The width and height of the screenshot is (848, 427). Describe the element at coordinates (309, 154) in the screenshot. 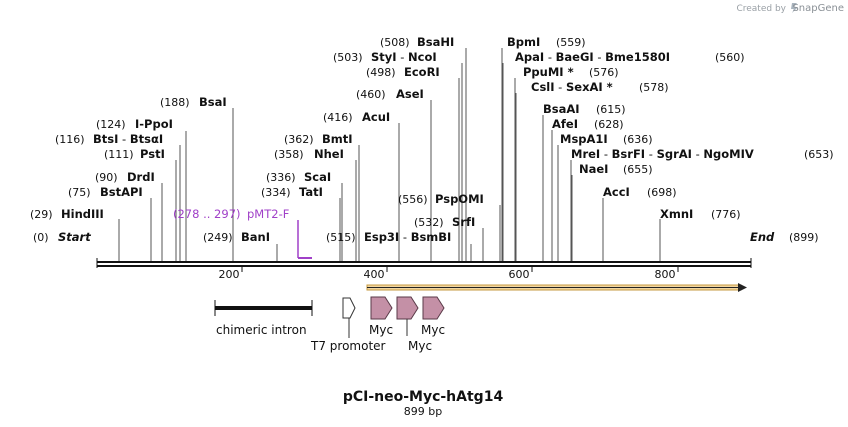

I see `site-nhei: (358) NheI` at that location.